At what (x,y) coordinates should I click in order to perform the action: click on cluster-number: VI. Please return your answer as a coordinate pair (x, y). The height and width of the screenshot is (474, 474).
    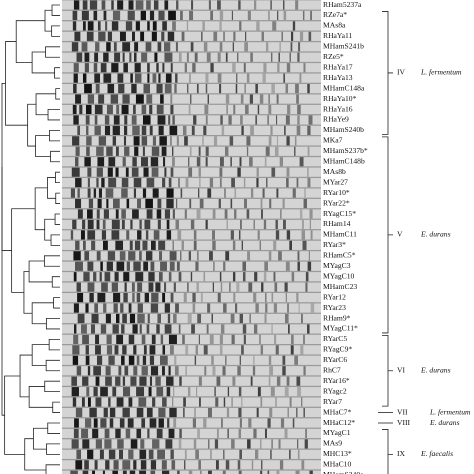
    Looking at the image, I should click on (401, 370).